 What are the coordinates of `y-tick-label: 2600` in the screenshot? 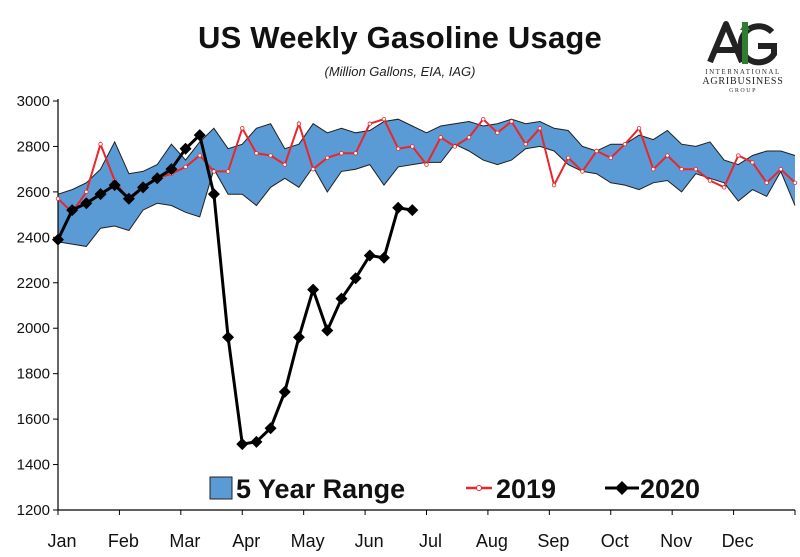 It's located at (33, 192).